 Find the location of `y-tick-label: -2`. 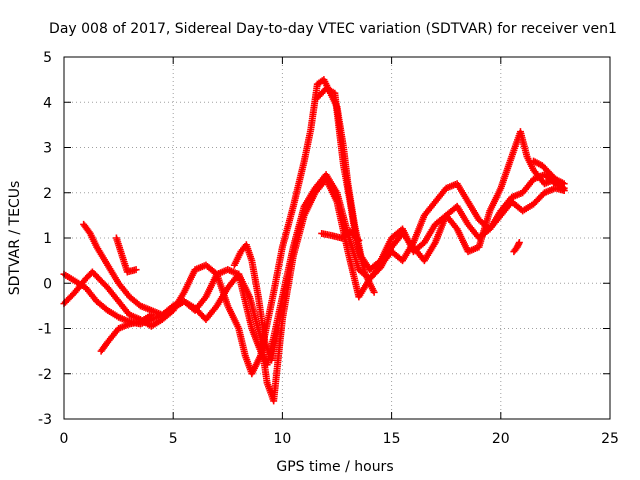

y-tick-label: -2 is located at coordinates (45, 375).